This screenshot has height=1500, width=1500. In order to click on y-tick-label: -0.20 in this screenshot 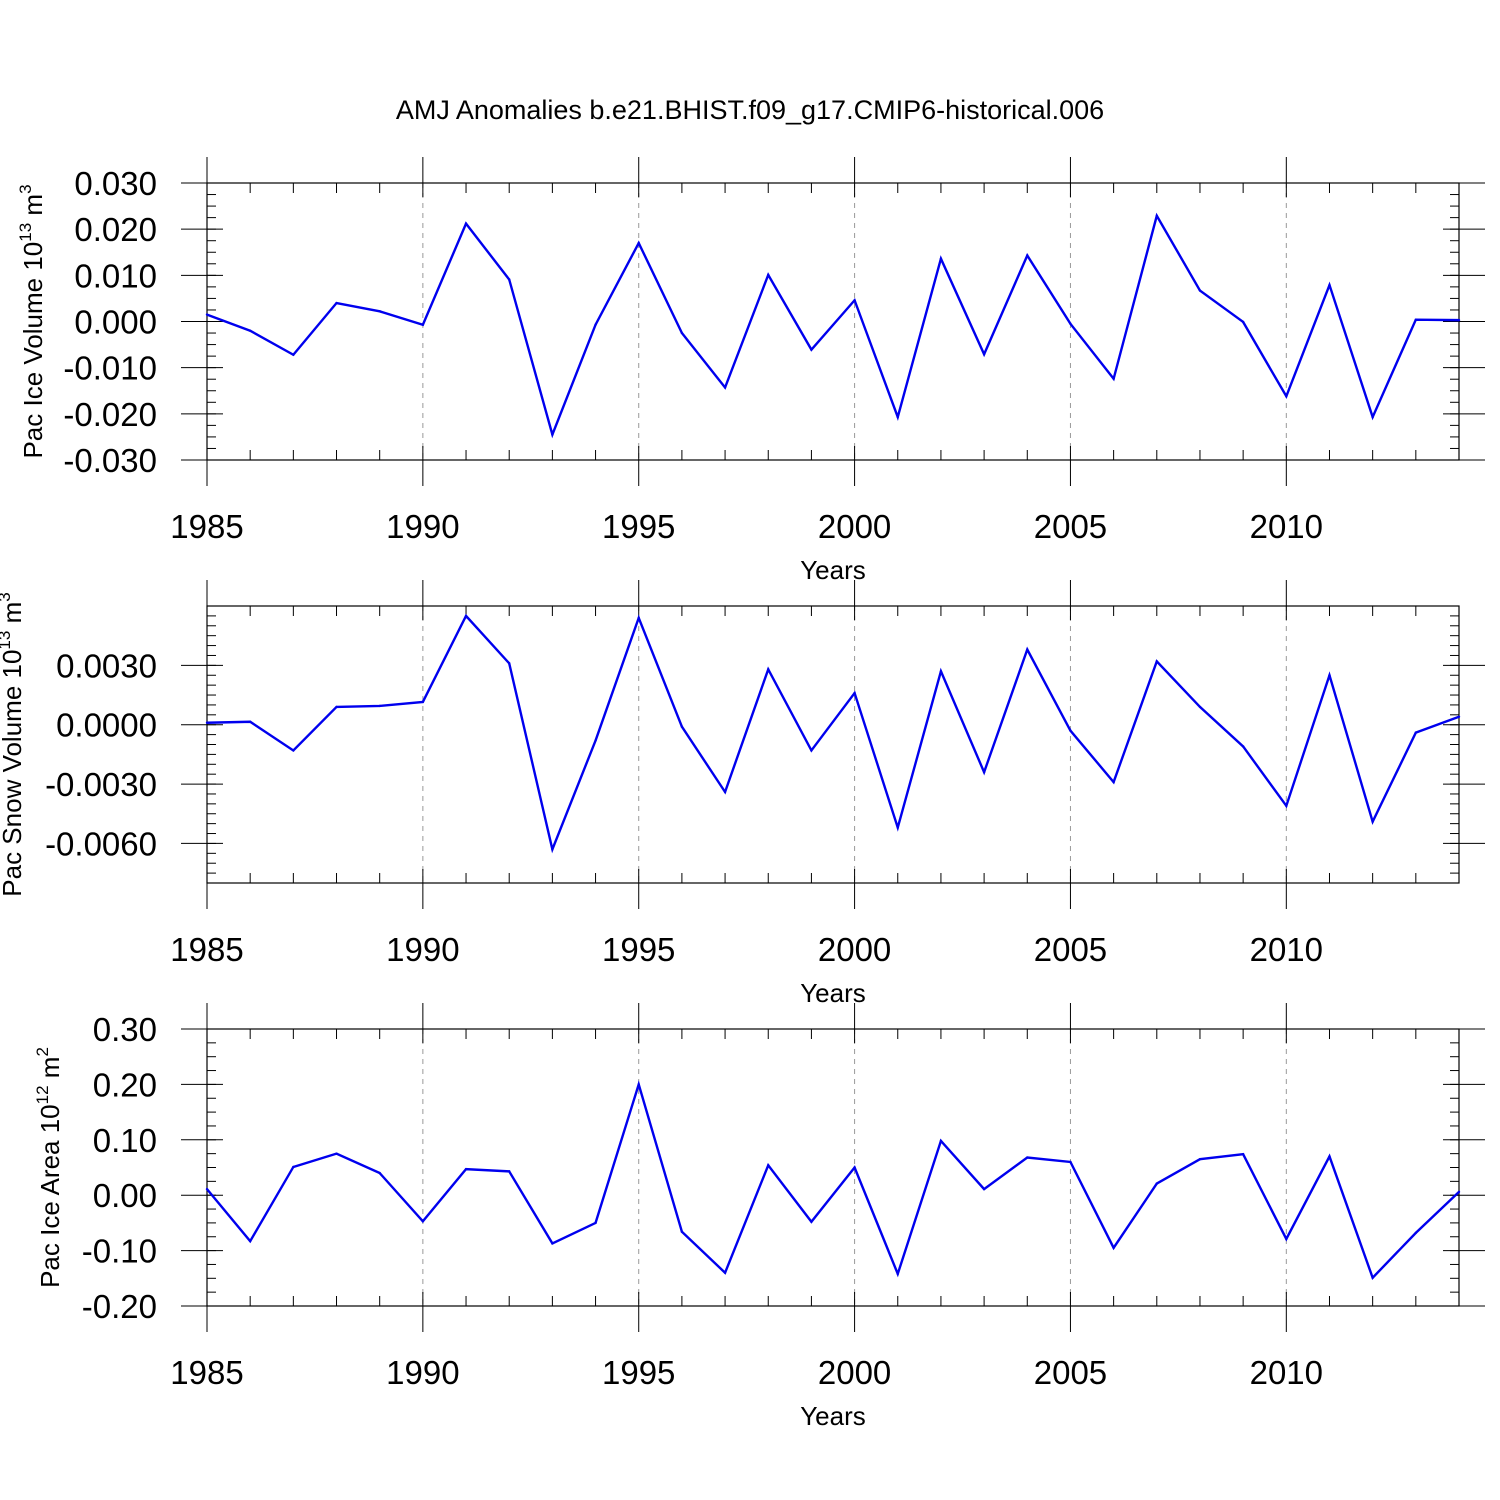, I will do `click(119, 1306)`.